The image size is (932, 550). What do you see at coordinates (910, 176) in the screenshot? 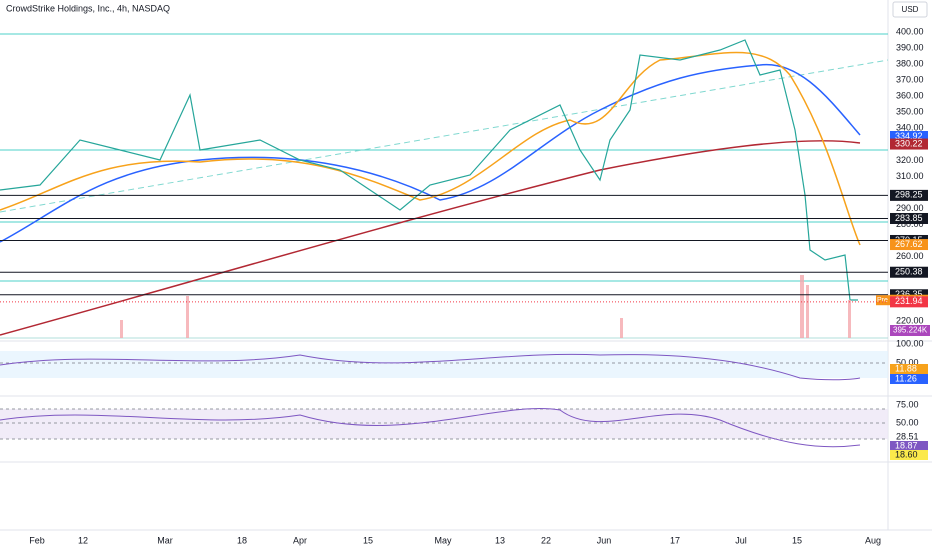
I see `price-tick-label: 310.00` at bounding box center [910, 176].